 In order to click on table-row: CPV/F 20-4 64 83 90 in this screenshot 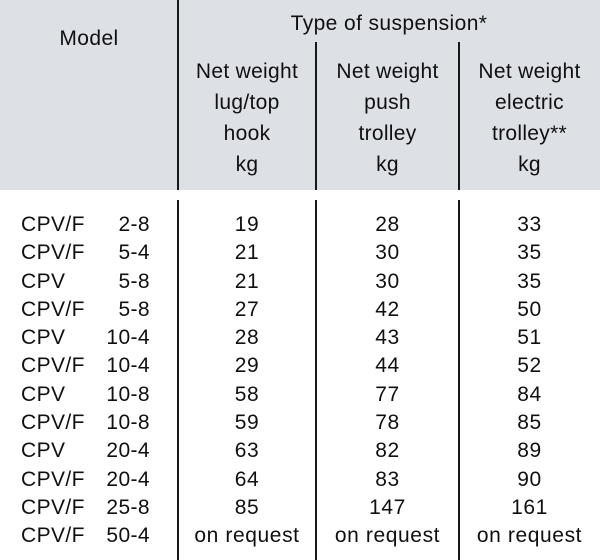, I will do `click(300, 480)`.